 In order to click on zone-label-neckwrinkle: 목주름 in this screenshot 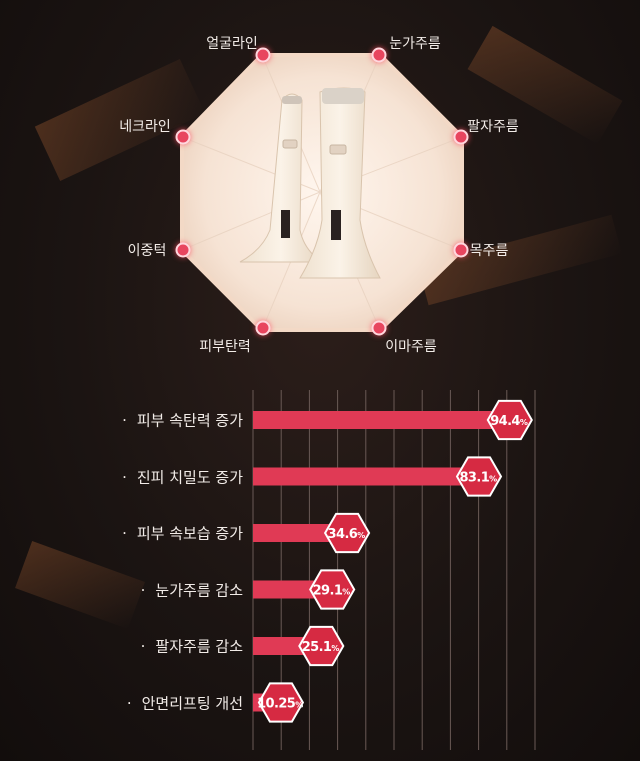, I will do `click(489, 251)`.